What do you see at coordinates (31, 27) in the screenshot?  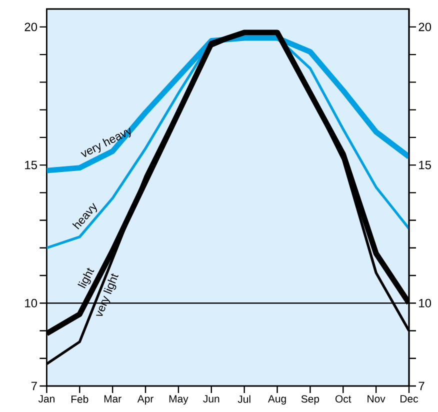 I see `y-tick-label: 20` at bounding box center [31, 27].